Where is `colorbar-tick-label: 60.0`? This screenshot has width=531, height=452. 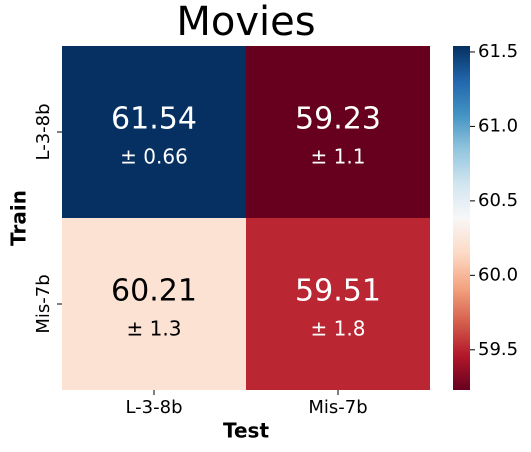
colorbar-tick-label: 60.0 is located at coordinates (498, 274).